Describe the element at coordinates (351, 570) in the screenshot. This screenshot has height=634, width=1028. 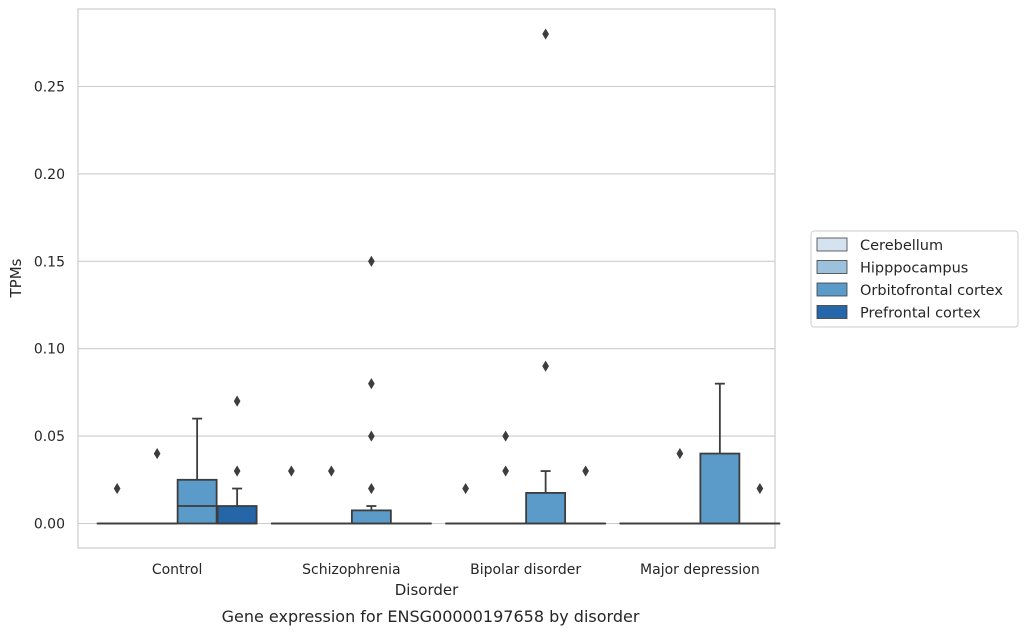
I see `x-tick-label: Schizophrenia` at that location.